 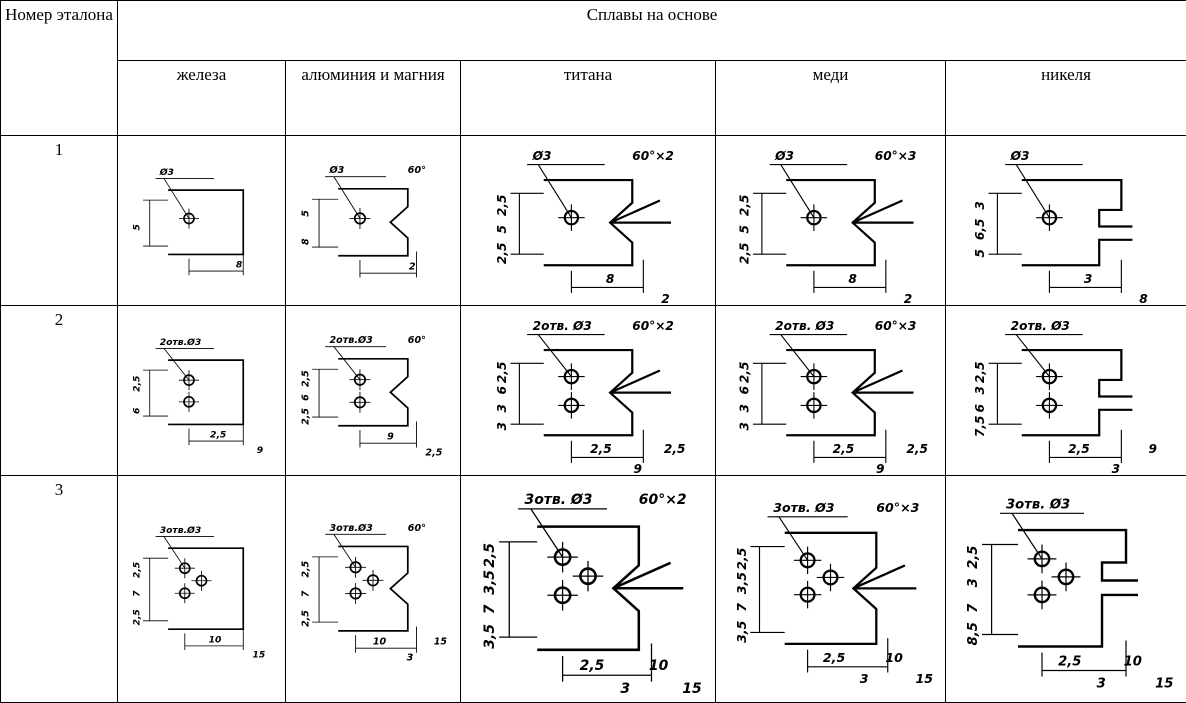 I want to click on group-header: Сплавы на основе, so click(x=652, y=31).